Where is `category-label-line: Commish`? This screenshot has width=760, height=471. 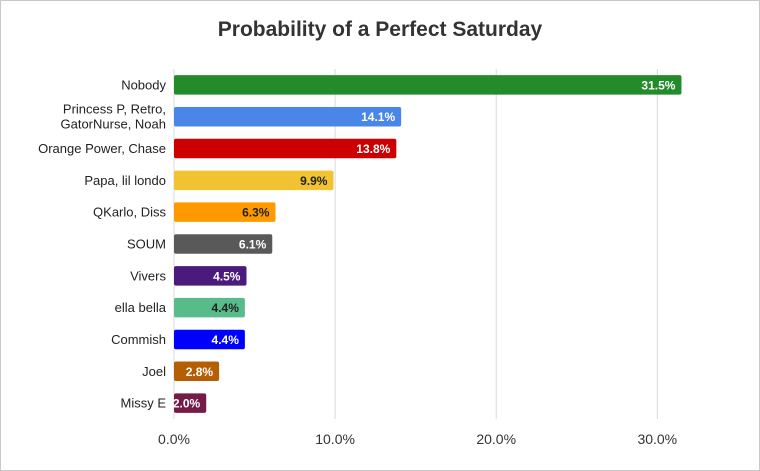
category-label-line: Commish is located at coordinates (138, 339).